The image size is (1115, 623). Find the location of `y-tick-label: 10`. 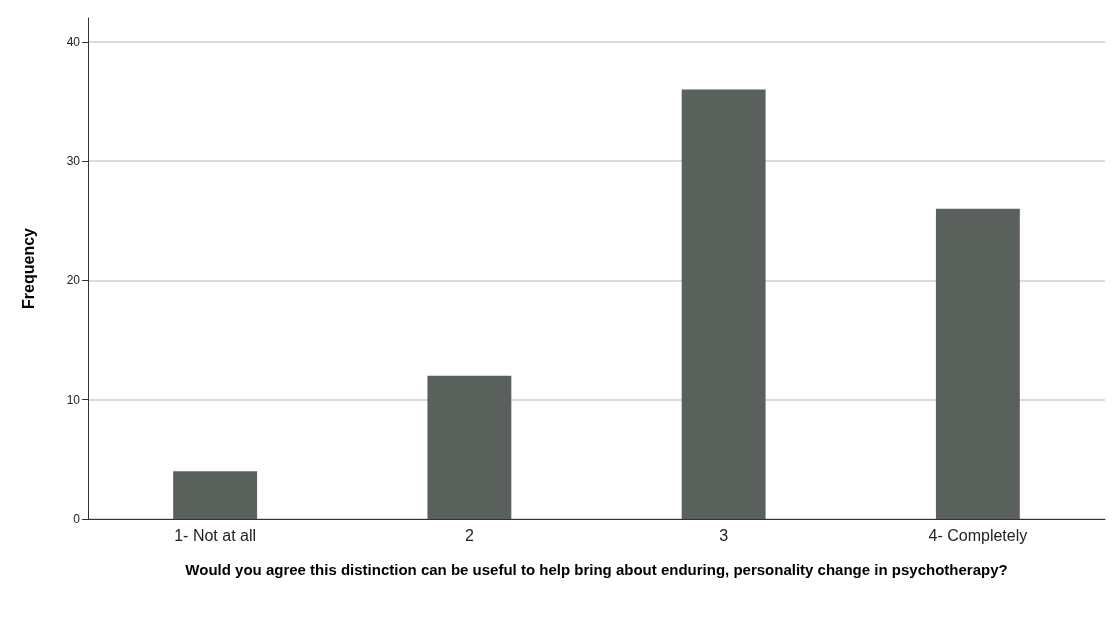

y-tick-label: 10 is located at coordinates (73, 399).